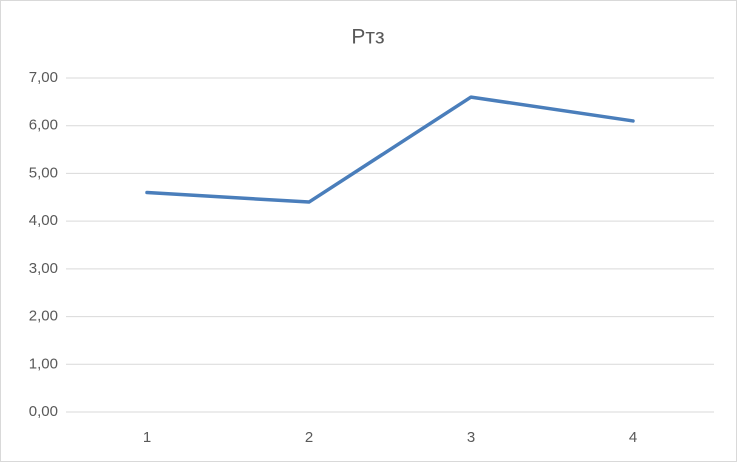 The image size is (737, 467). What do you see at coordinates (309, 437) in the screenshot?
I see `x-tick-label: 2` at bounding box center [309, 437].